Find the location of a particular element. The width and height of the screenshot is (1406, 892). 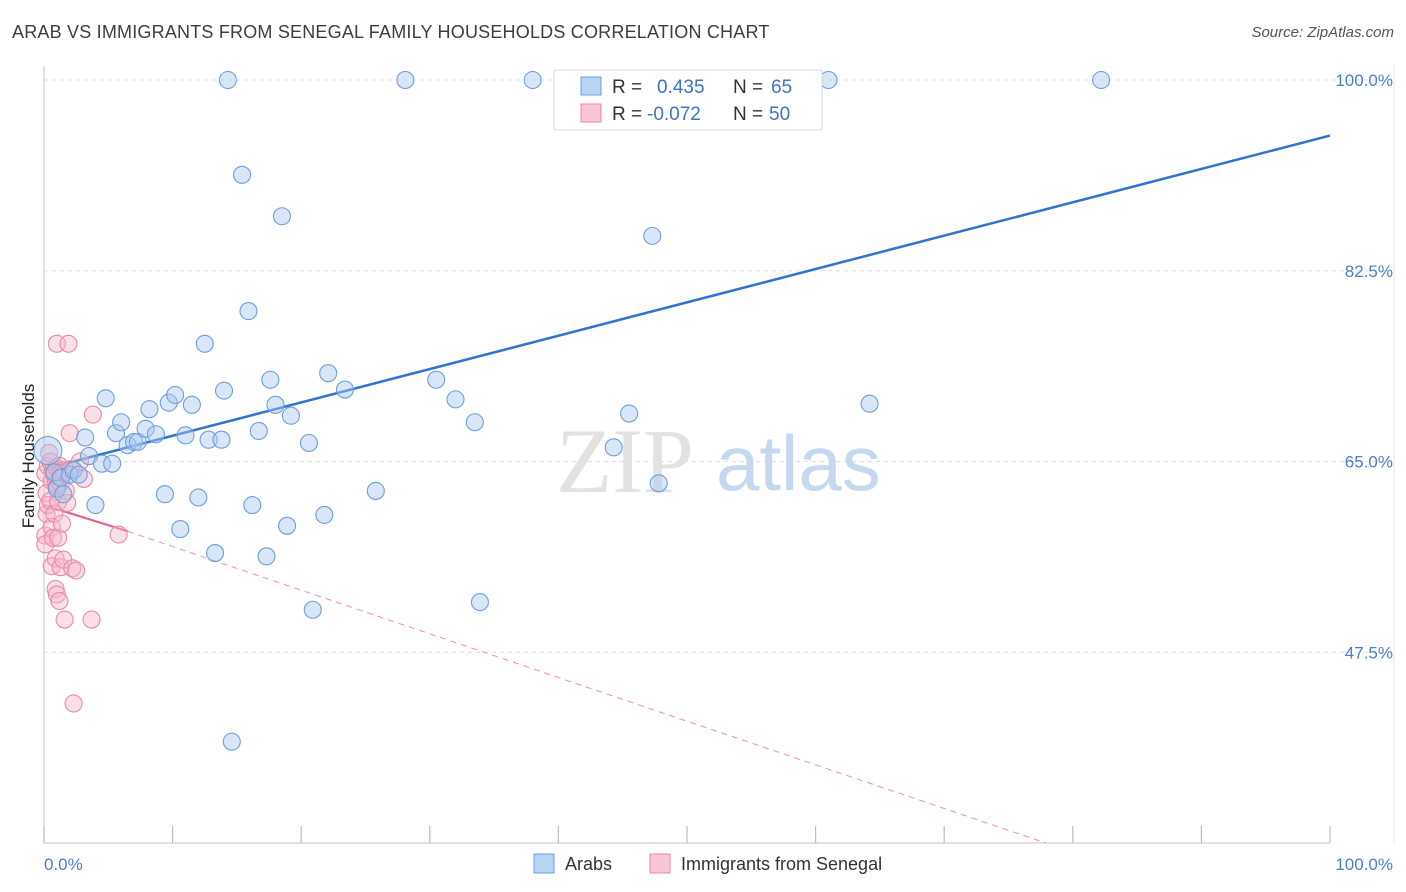

legend-r-label-arabs: R = is located at coordinates (627, 87).